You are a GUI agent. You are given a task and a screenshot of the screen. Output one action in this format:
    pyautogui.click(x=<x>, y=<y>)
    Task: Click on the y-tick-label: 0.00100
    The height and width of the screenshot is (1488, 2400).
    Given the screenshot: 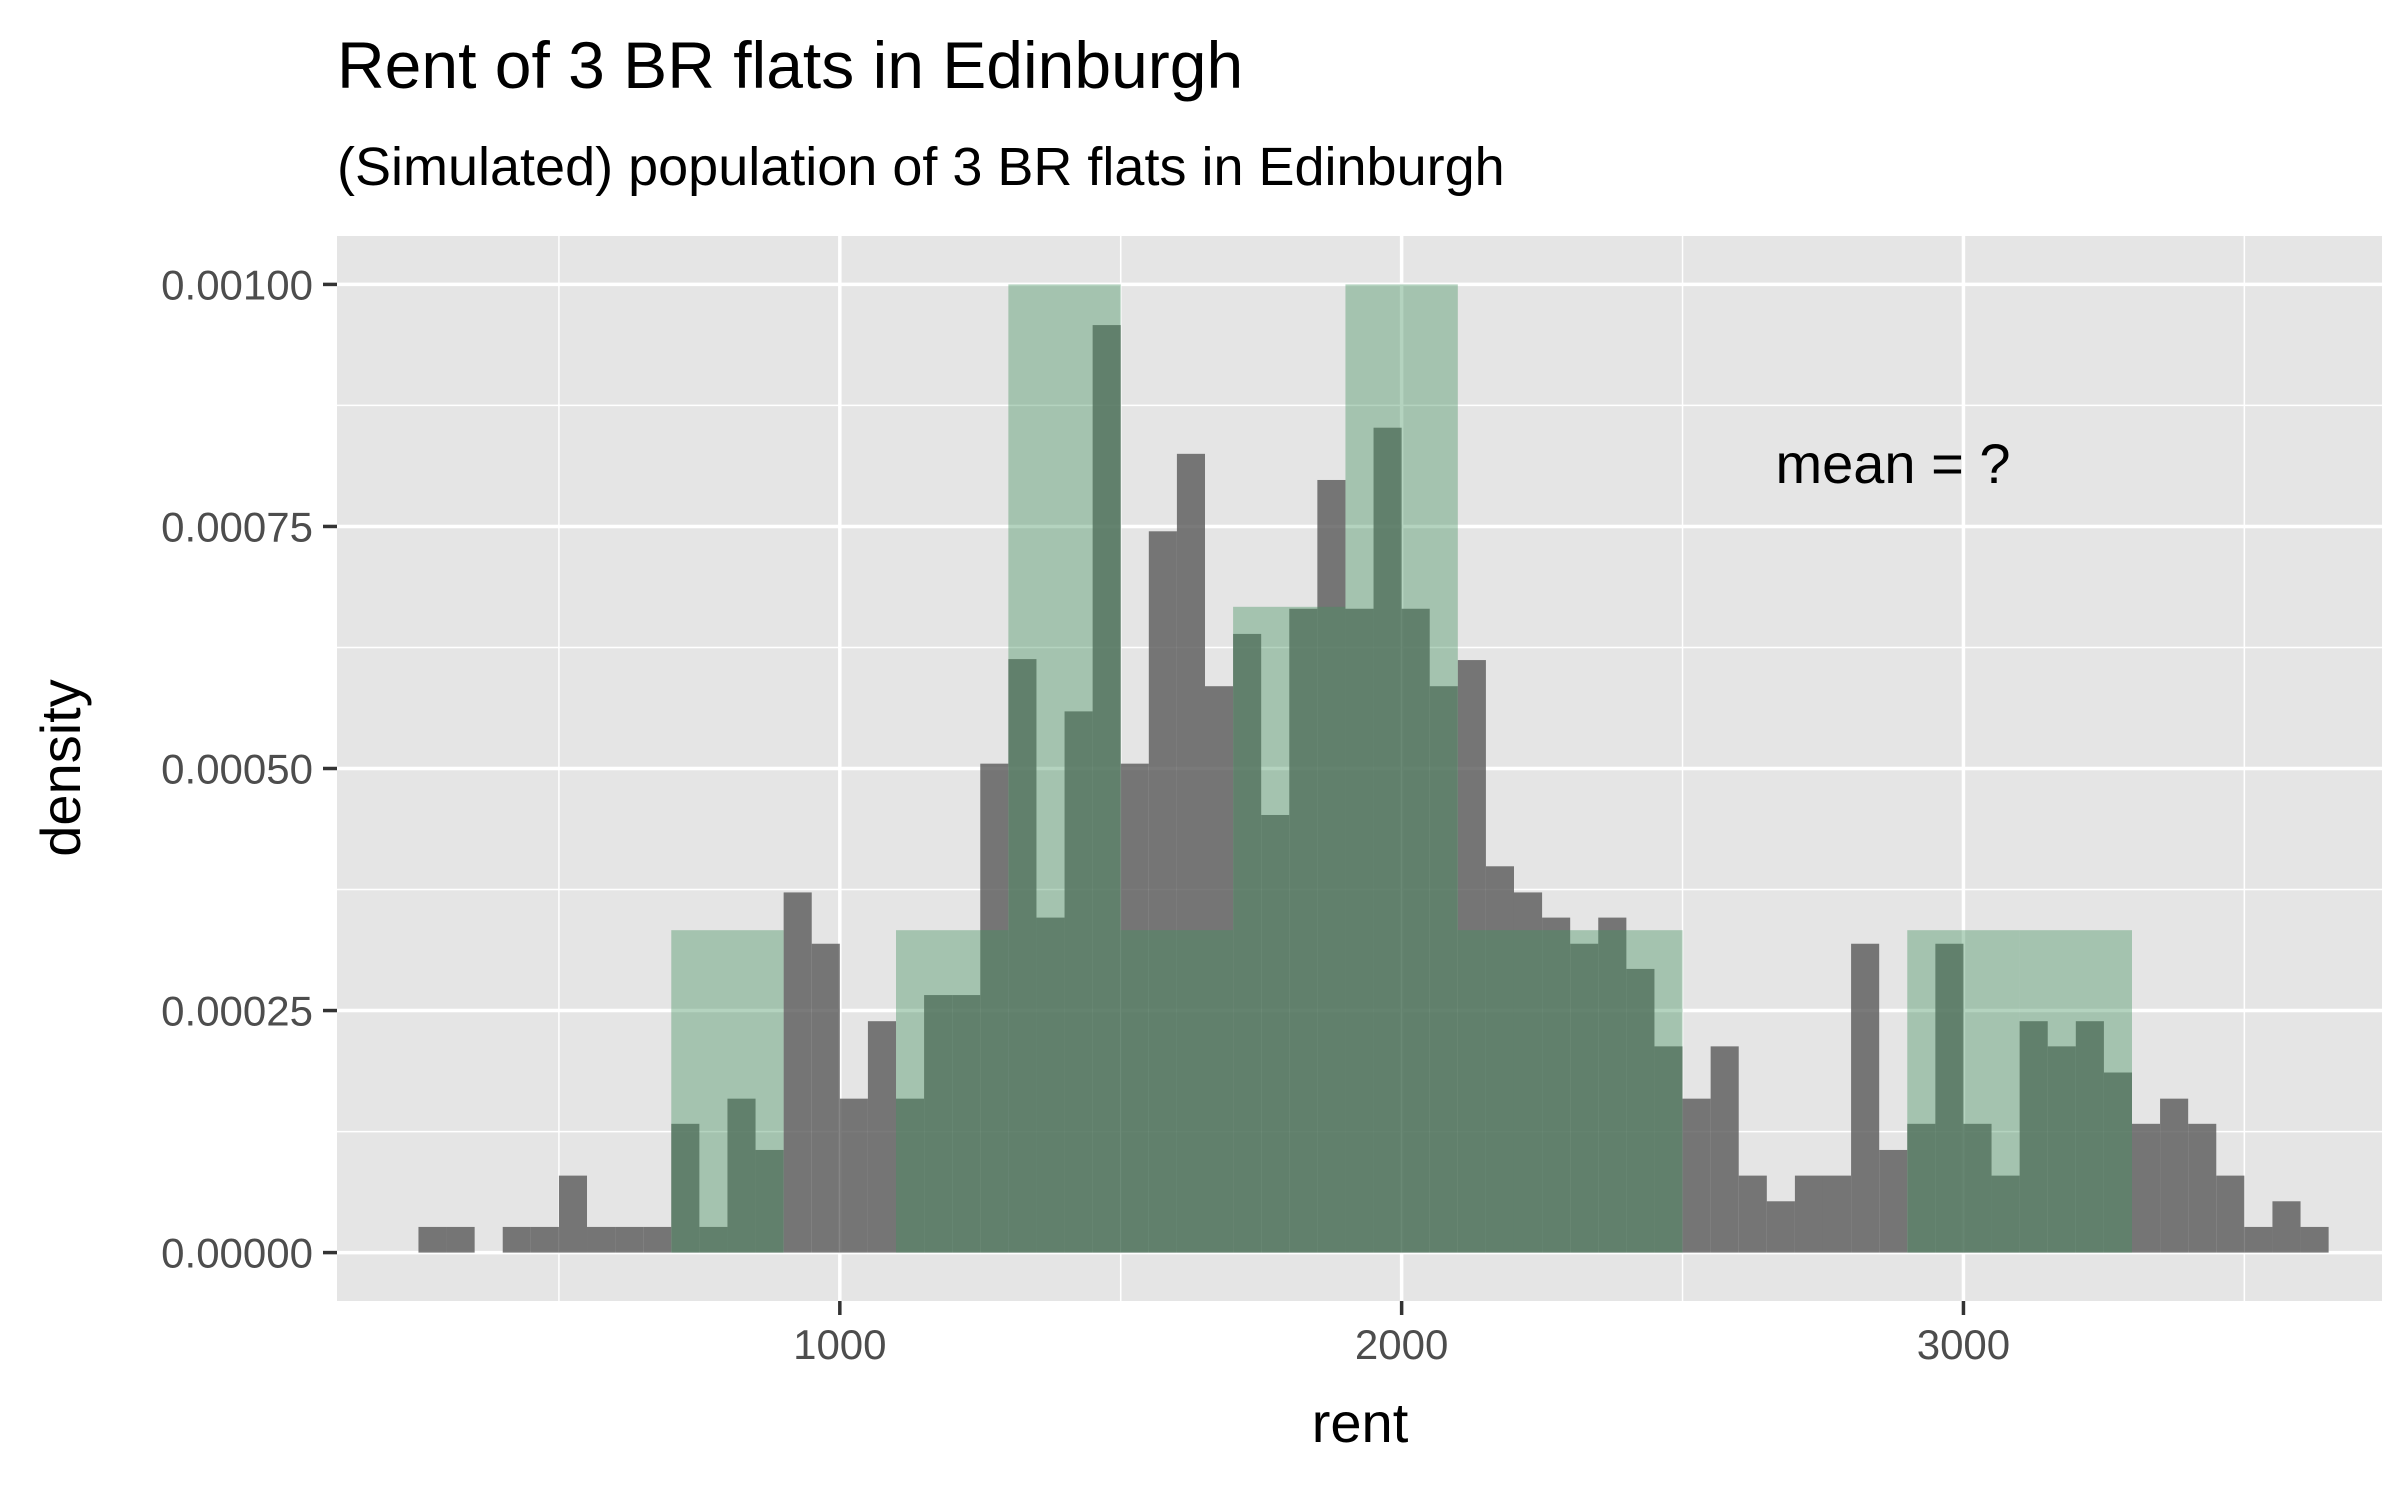 What is the action you would take?
    pyautogui.click(x=237, y=284)
    